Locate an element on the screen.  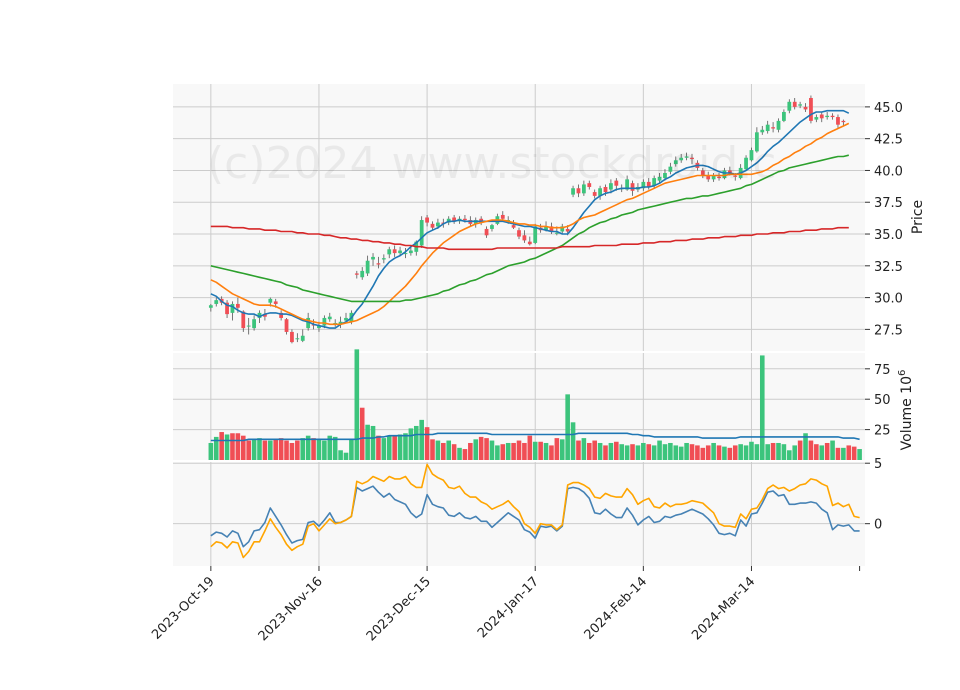
price-ma_slow-line is located at coordinates (529, 228).